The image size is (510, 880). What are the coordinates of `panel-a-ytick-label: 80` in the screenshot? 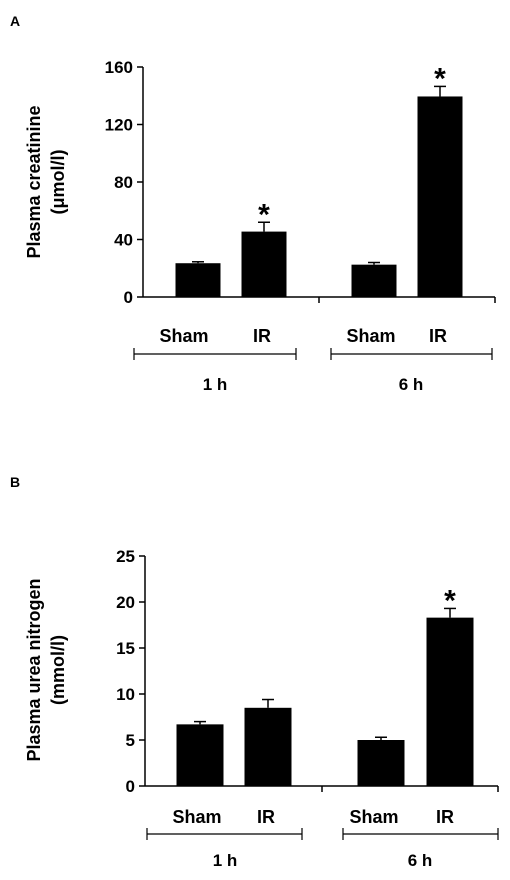 It's located at (123, 182).